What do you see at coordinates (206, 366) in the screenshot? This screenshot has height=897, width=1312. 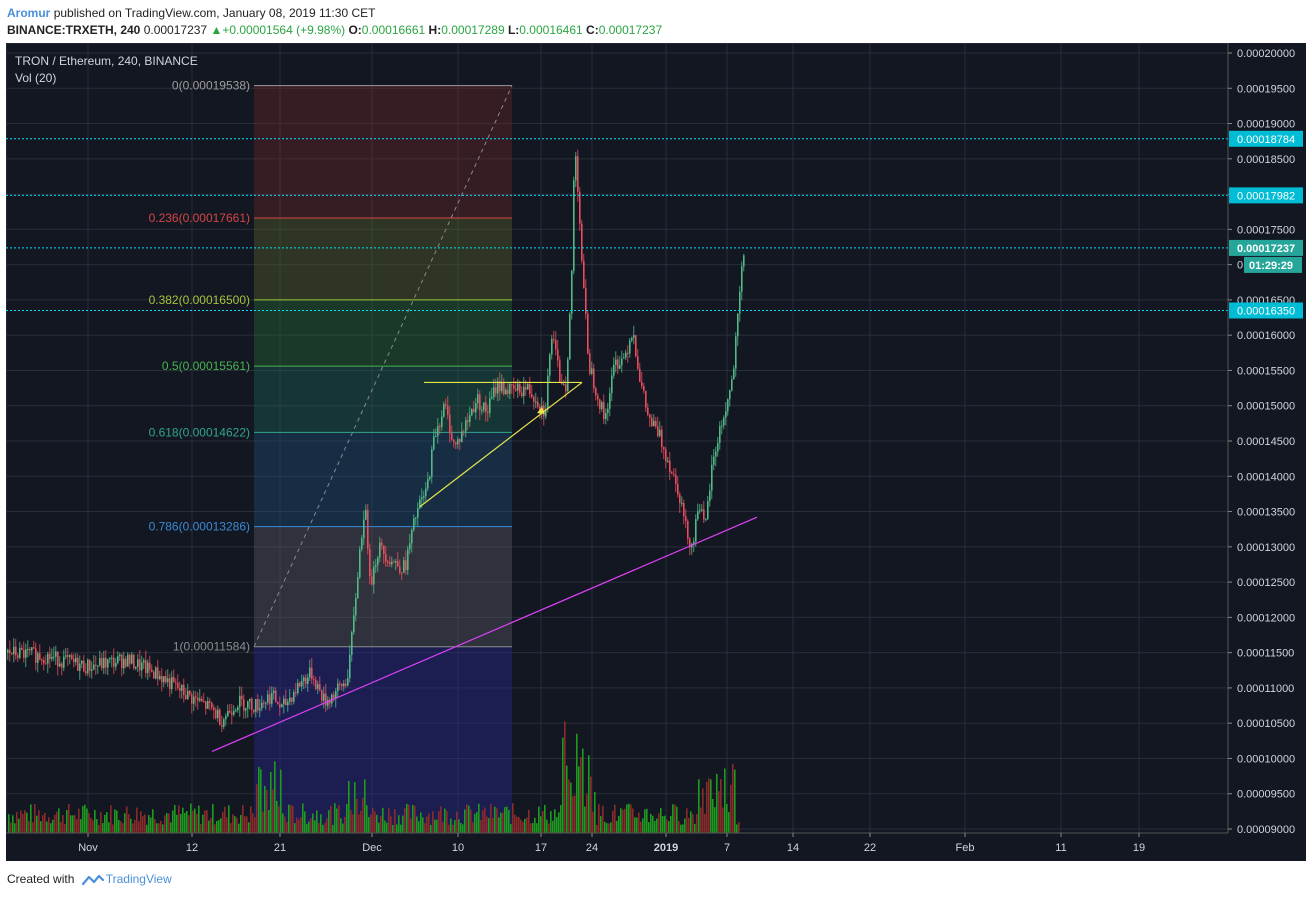 I see `fib-level-label: 0.5(0.00015561)` at bounding box center [206, 366].